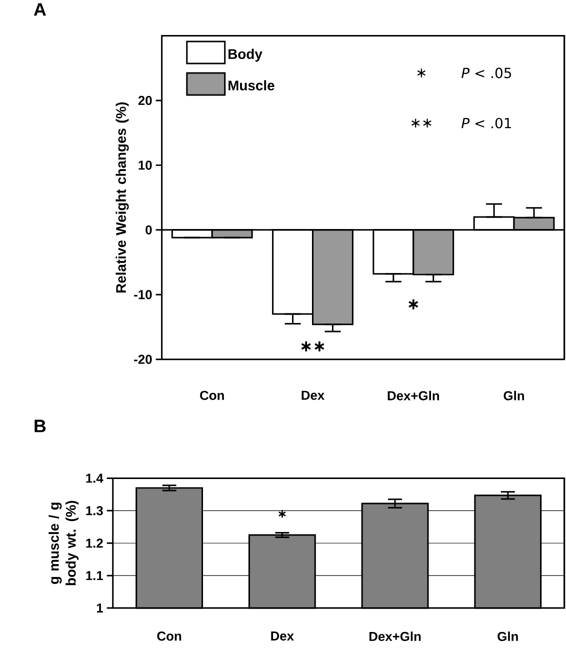 This screenshot has height=652, width=566. Describe the element at coordinates (145, 101) in the screenshot. I see `y-tick-label: 20` at that location.